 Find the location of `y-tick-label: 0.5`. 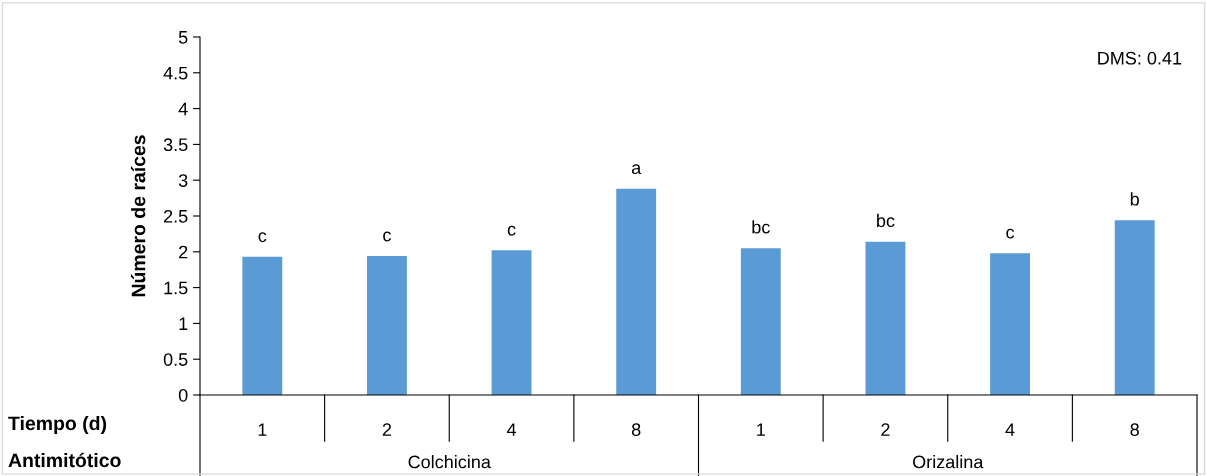

y-tick-label: 0.5 is located at coordinates (175, 359).